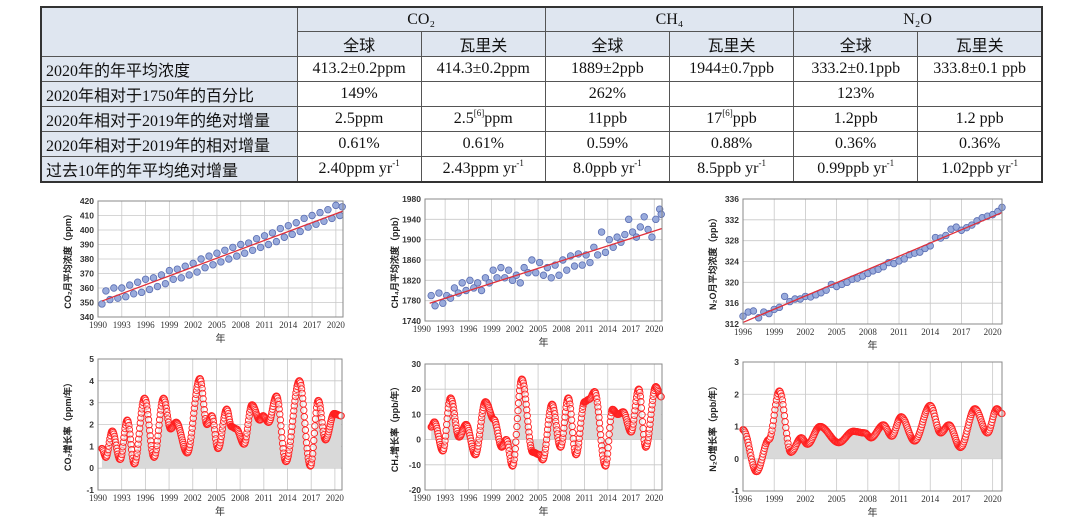 This screenshot has width=1080, height=527. What do you see at coordinates (961, 499) in the screenshot?
I see `x-tick-label: 2017` at bounding box center [961, 499].